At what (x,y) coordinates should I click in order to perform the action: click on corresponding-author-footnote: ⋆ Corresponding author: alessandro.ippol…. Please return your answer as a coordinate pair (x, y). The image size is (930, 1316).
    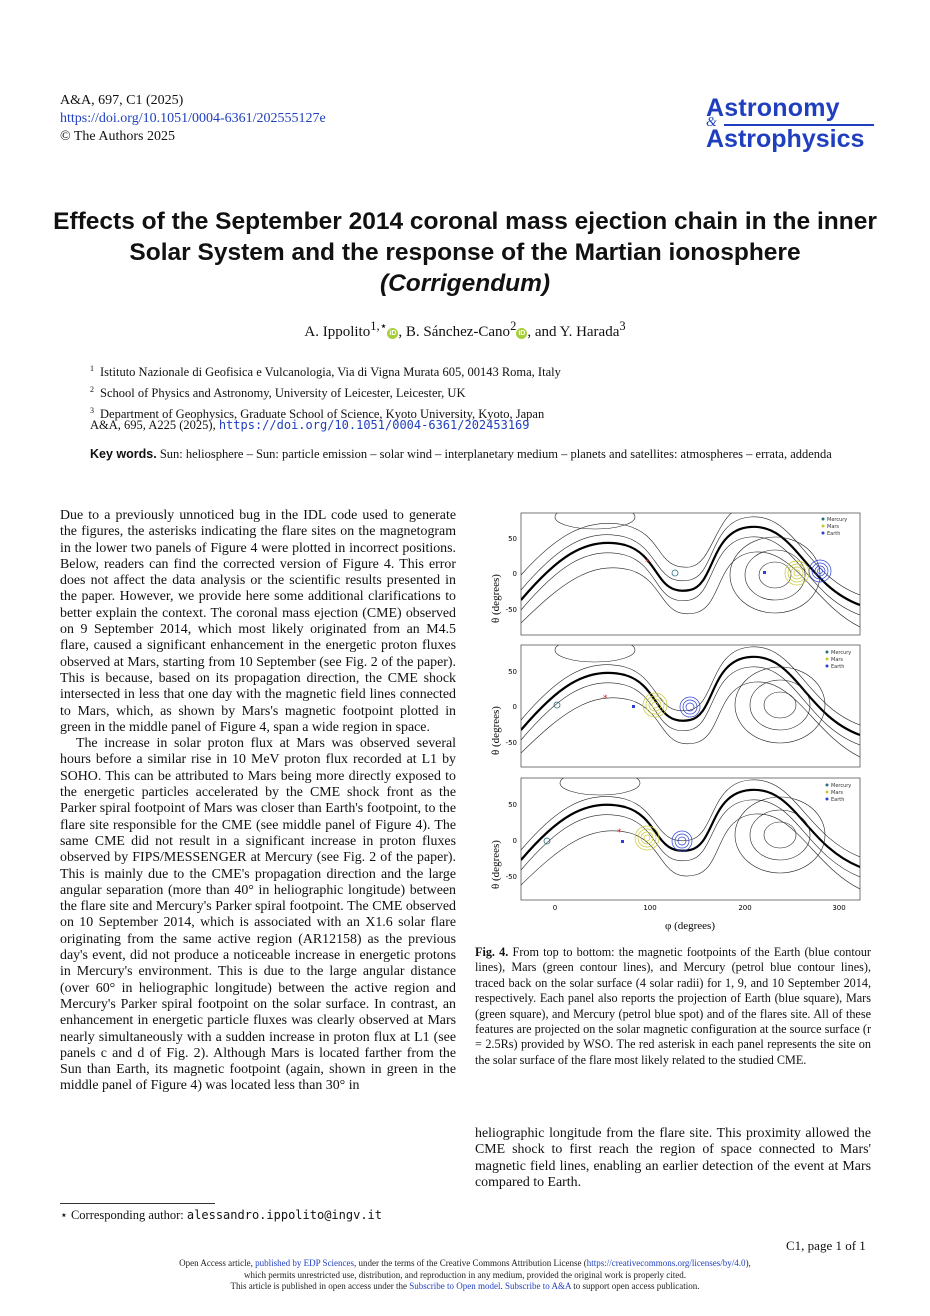
    Looking at the image, I should click on (221, 1215).